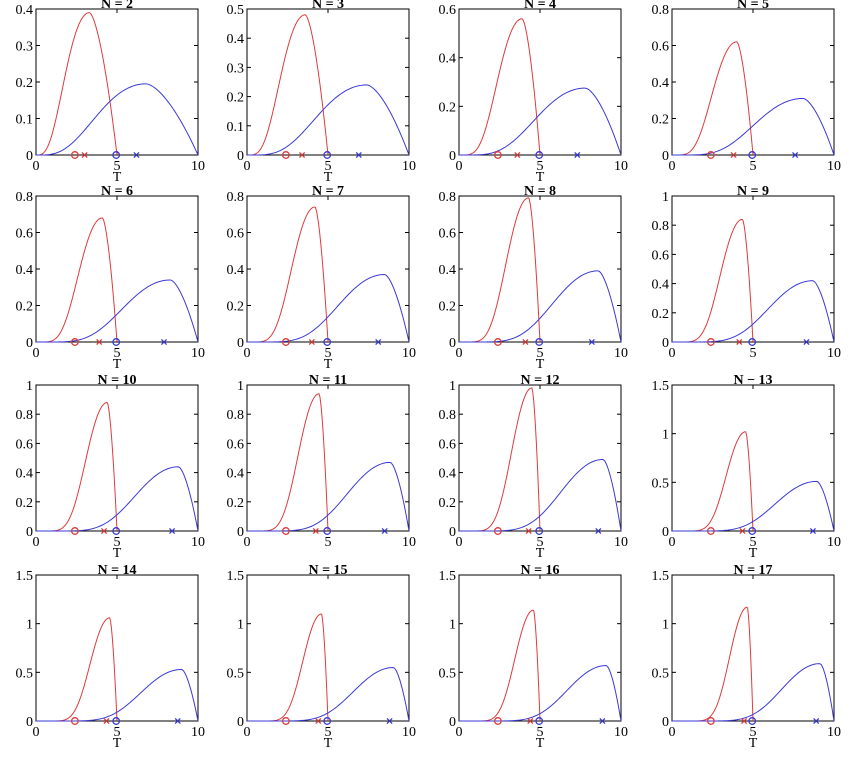  I want to click on panel-title: N = 2, so click(117, 6).